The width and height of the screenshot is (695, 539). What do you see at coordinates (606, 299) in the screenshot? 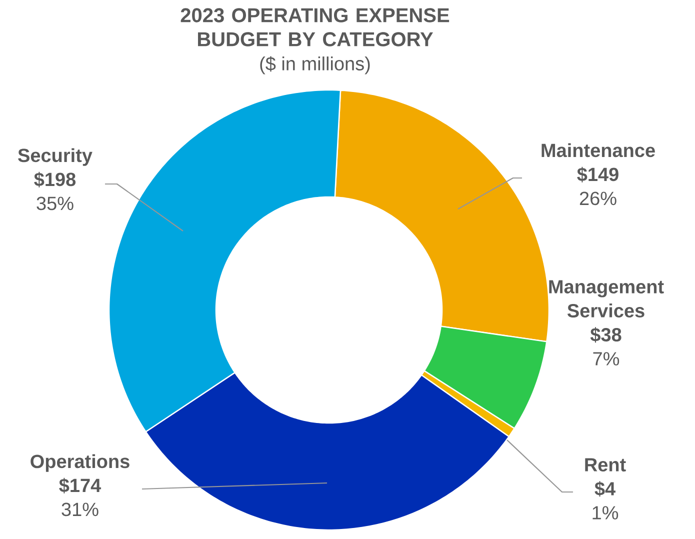
I see `slice-label: Management Services` at bounding box center [606, 299].